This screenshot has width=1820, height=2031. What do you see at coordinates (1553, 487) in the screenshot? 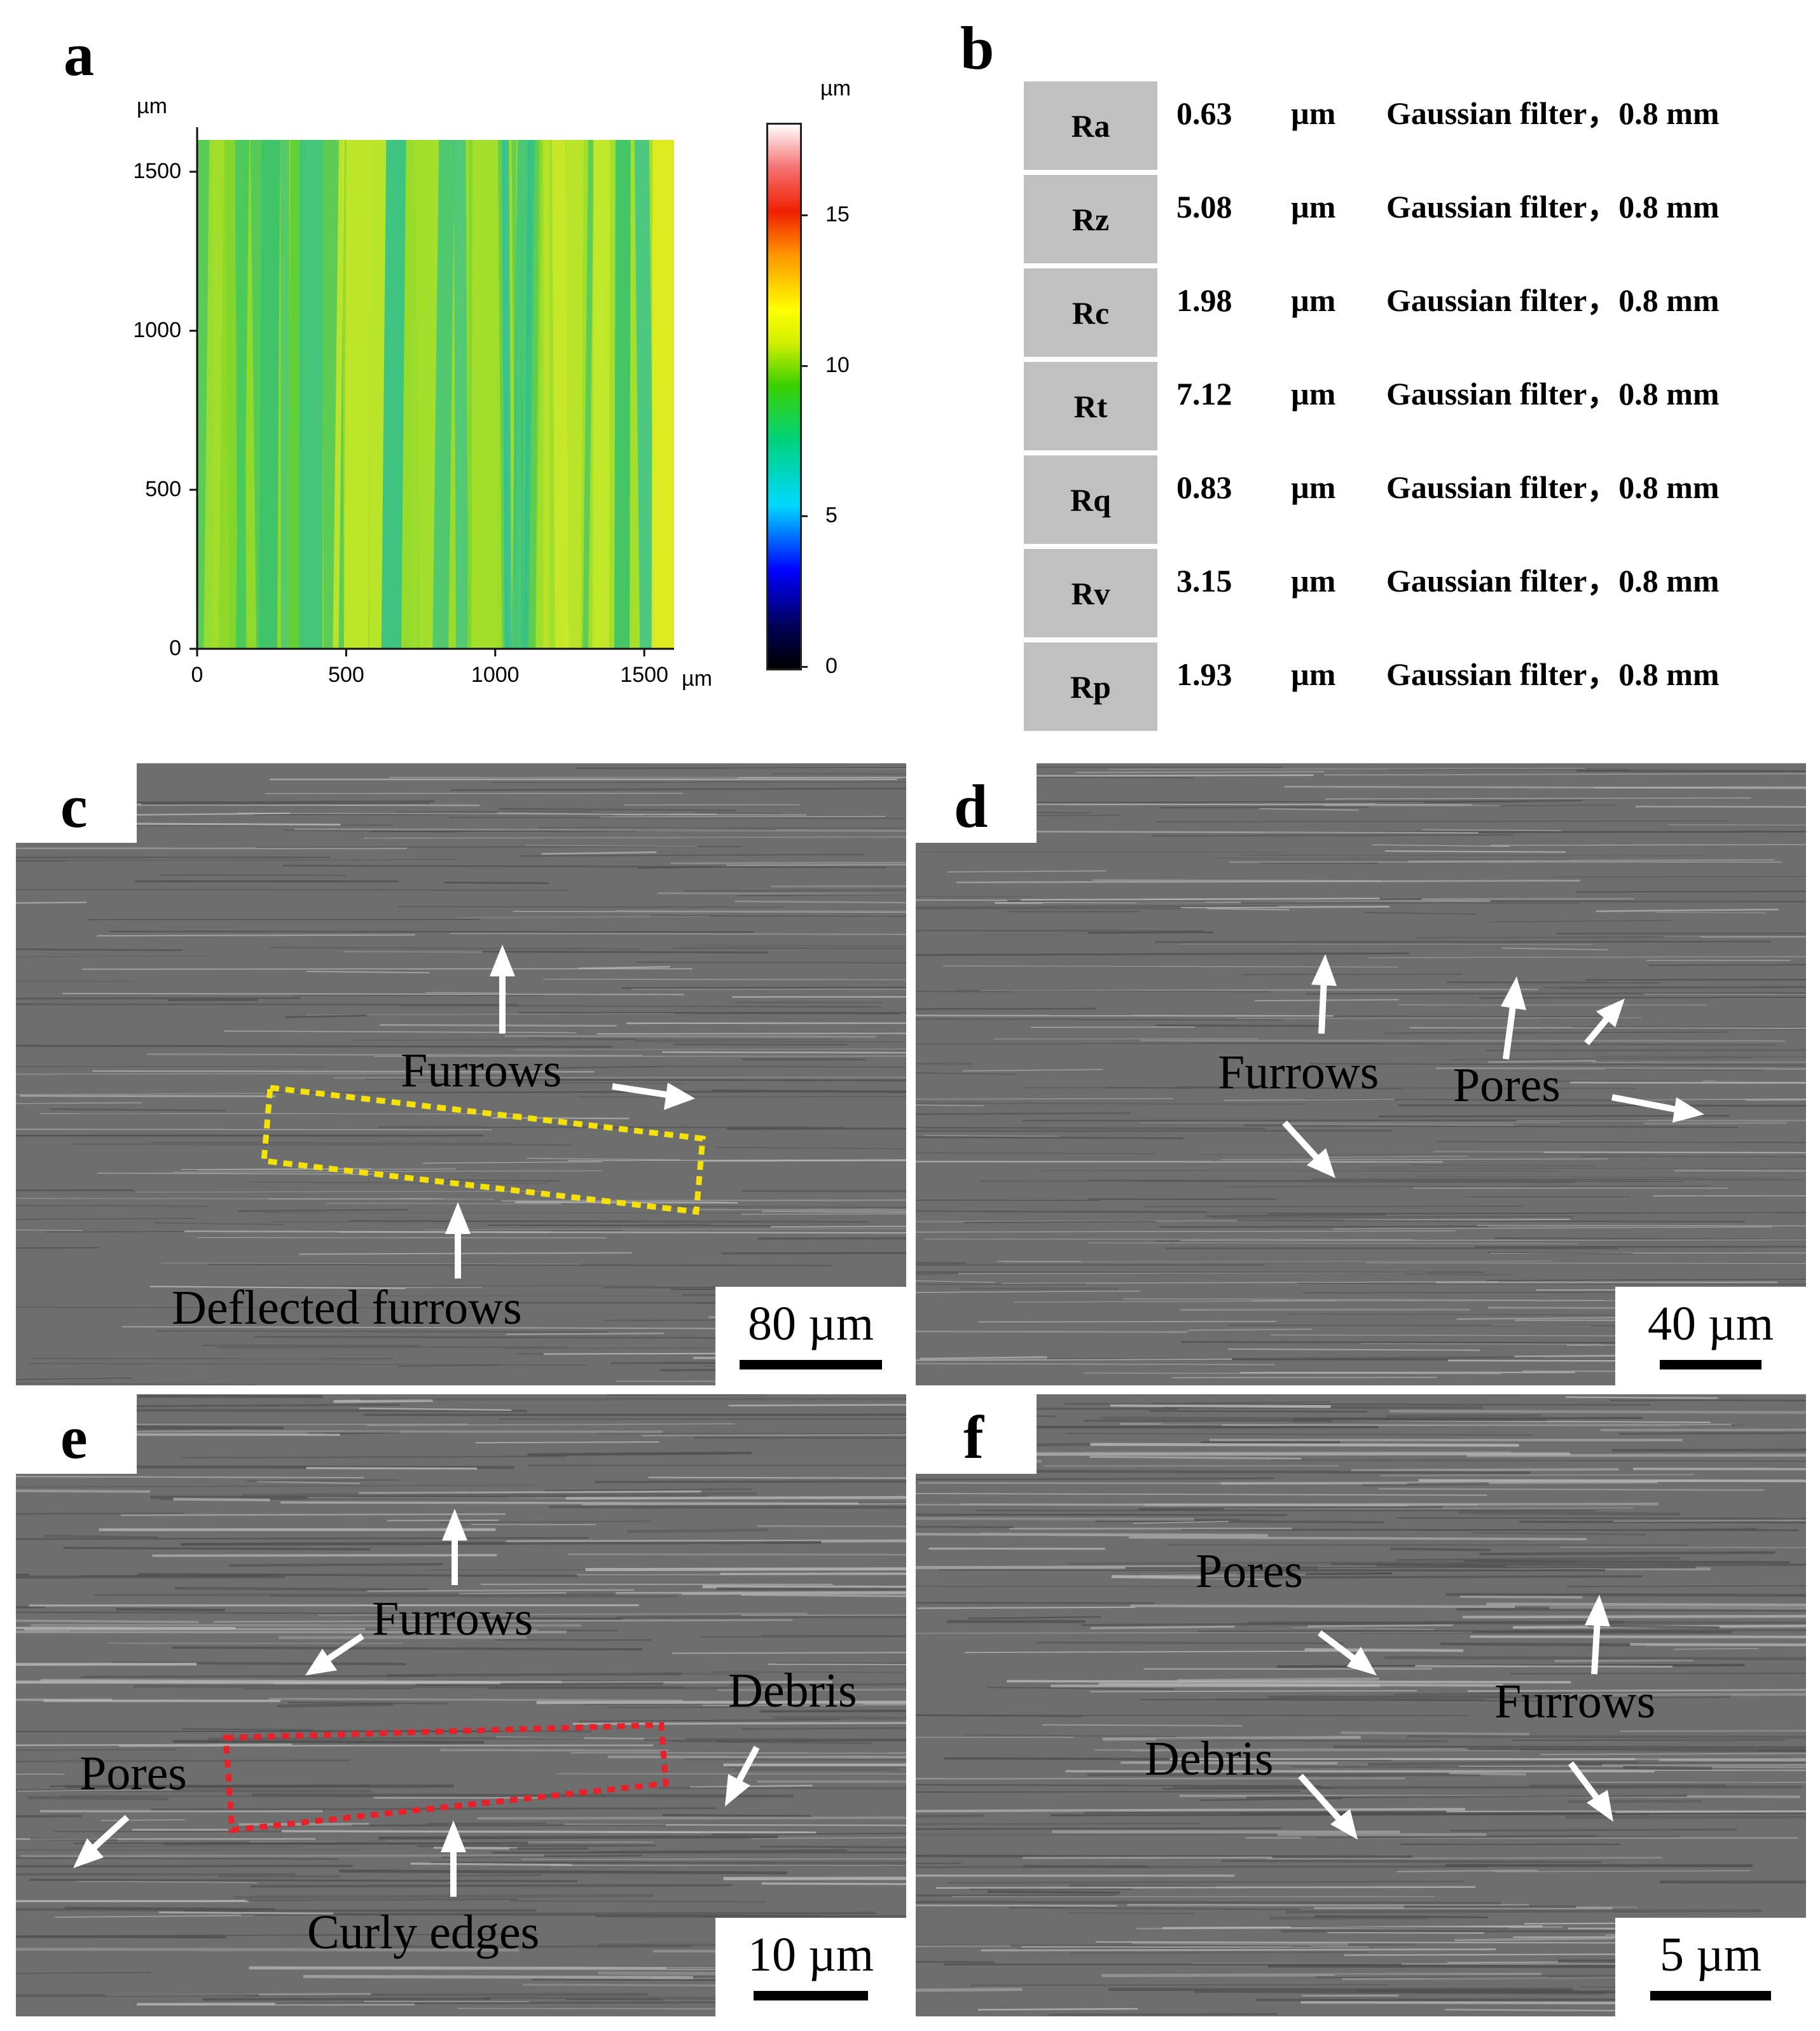
I see `filter-cell: Gaussian filter，0.8 mm` at bounding box center [1553, 487].